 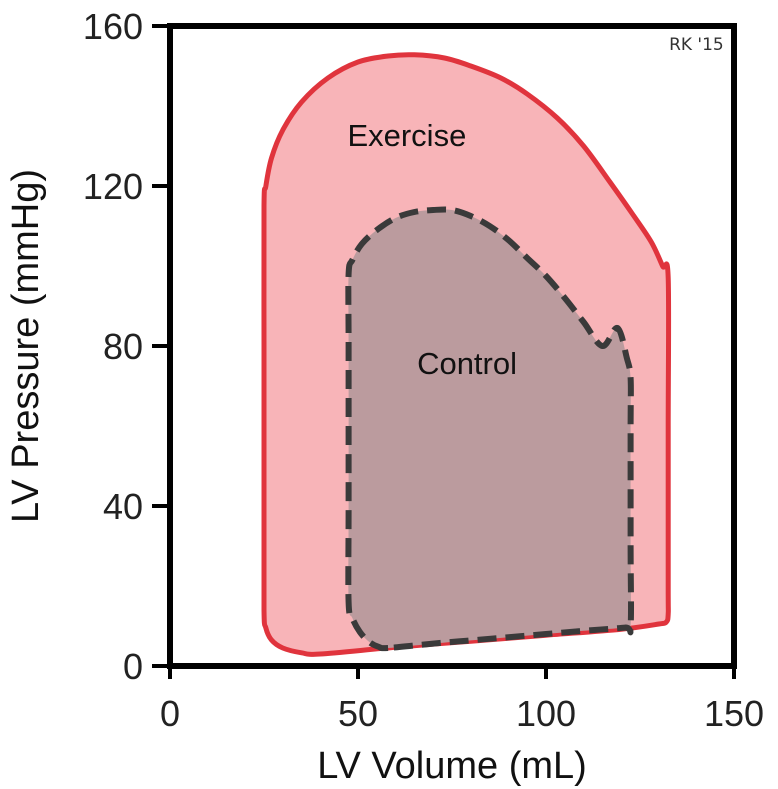 What do you see at coordinates (26, 346) in the screenshot?
I see `y-axis-title: LV Pressure (mmHg)` at bounding box center [26, 346].